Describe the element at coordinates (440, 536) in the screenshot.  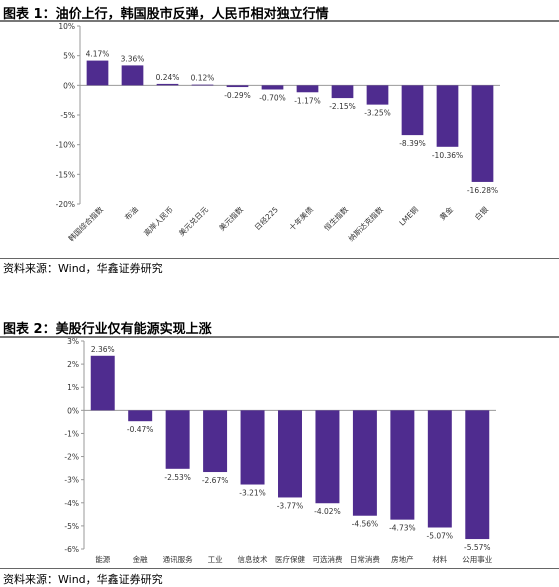
I see `chart2-data-label: -5.07%` at that location.